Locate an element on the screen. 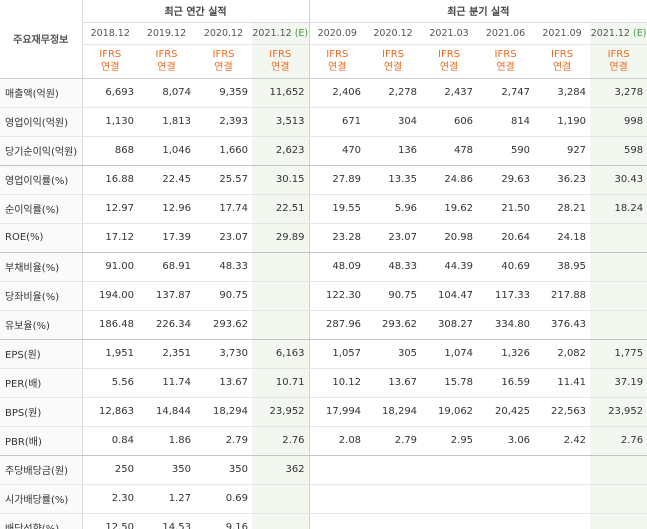 The height and width of the screenshot is (529, 647). annual-results-header: 최근 연간 실적 is located at coordinates (196, 11).